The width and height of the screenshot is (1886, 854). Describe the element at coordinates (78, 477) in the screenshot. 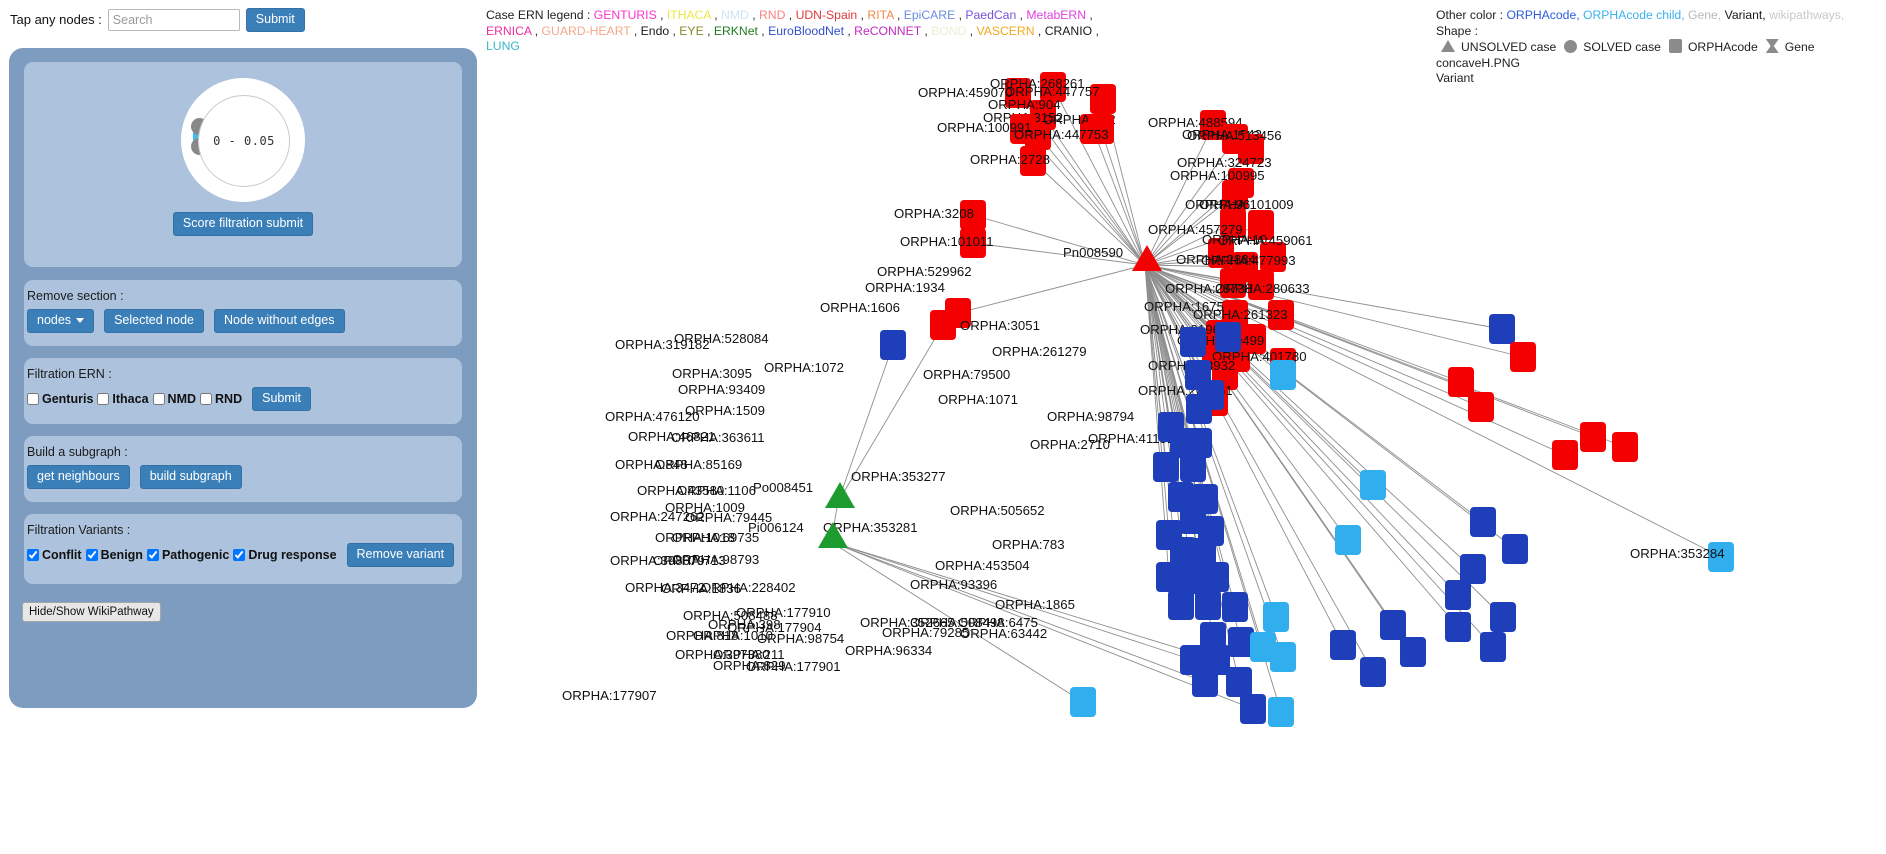

I see `get-neighbours-button: get neighbours` at that location.